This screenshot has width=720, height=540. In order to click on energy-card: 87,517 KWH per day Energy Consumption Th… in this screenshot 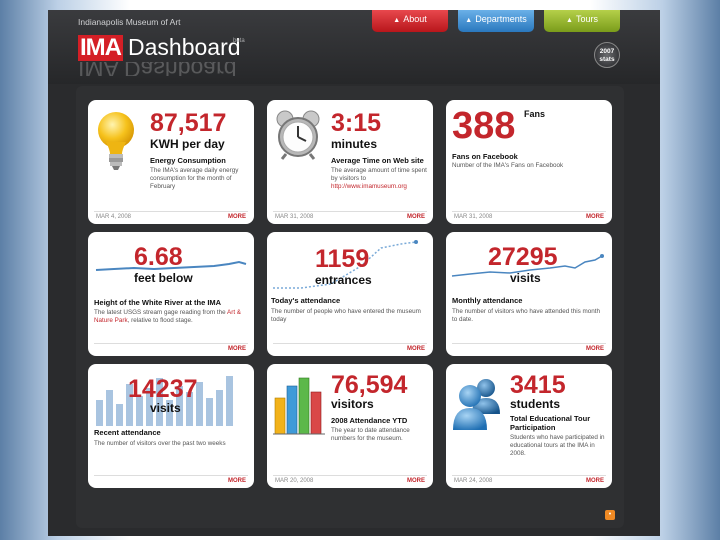, I will do `click(171, 162)`.